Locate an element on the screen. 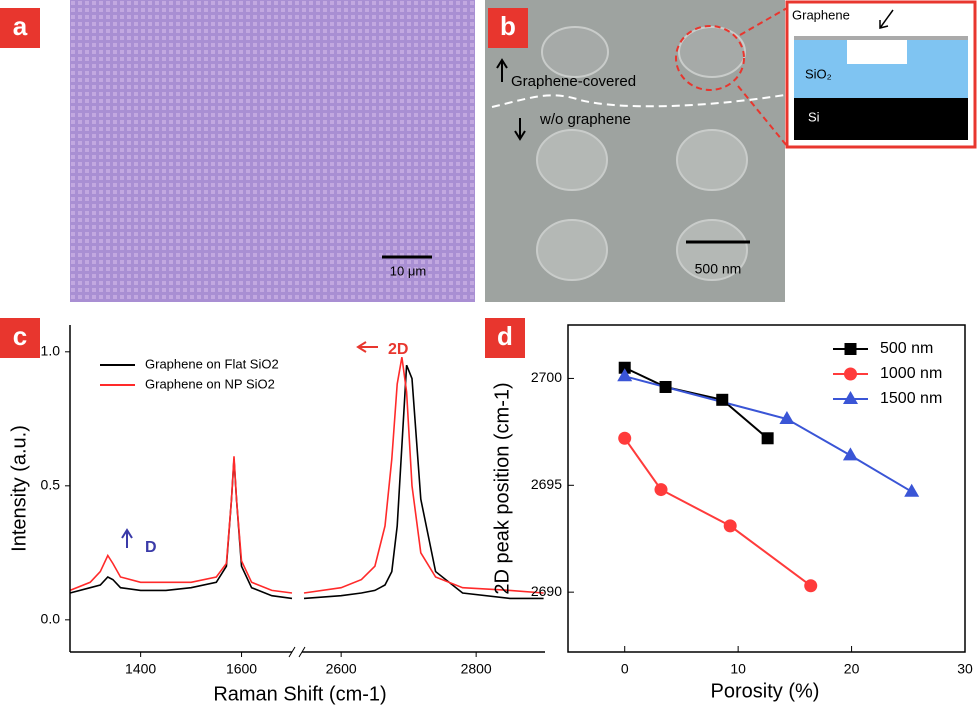  x-tick-label: 20 is located at coordinates (852, 669).